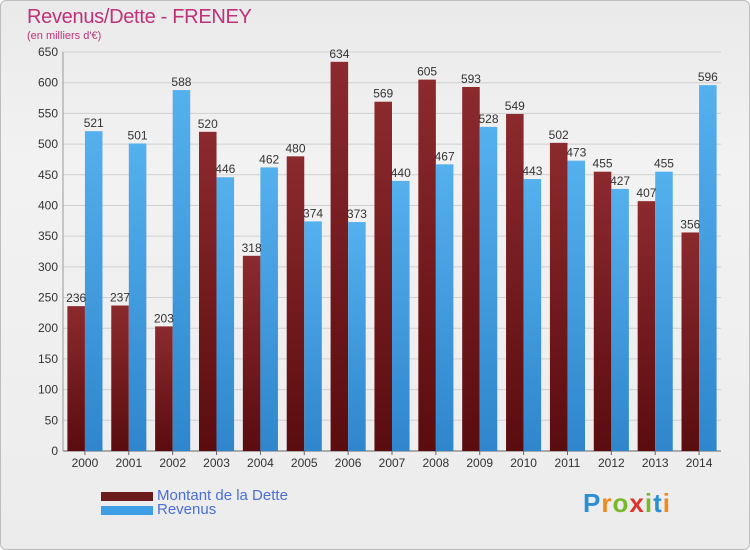 The image size is (750, 550). What do you see at coordinates (164, 318) in the screenshot?
I see `data-label-dette: 203` at bounding box center [164, 318].